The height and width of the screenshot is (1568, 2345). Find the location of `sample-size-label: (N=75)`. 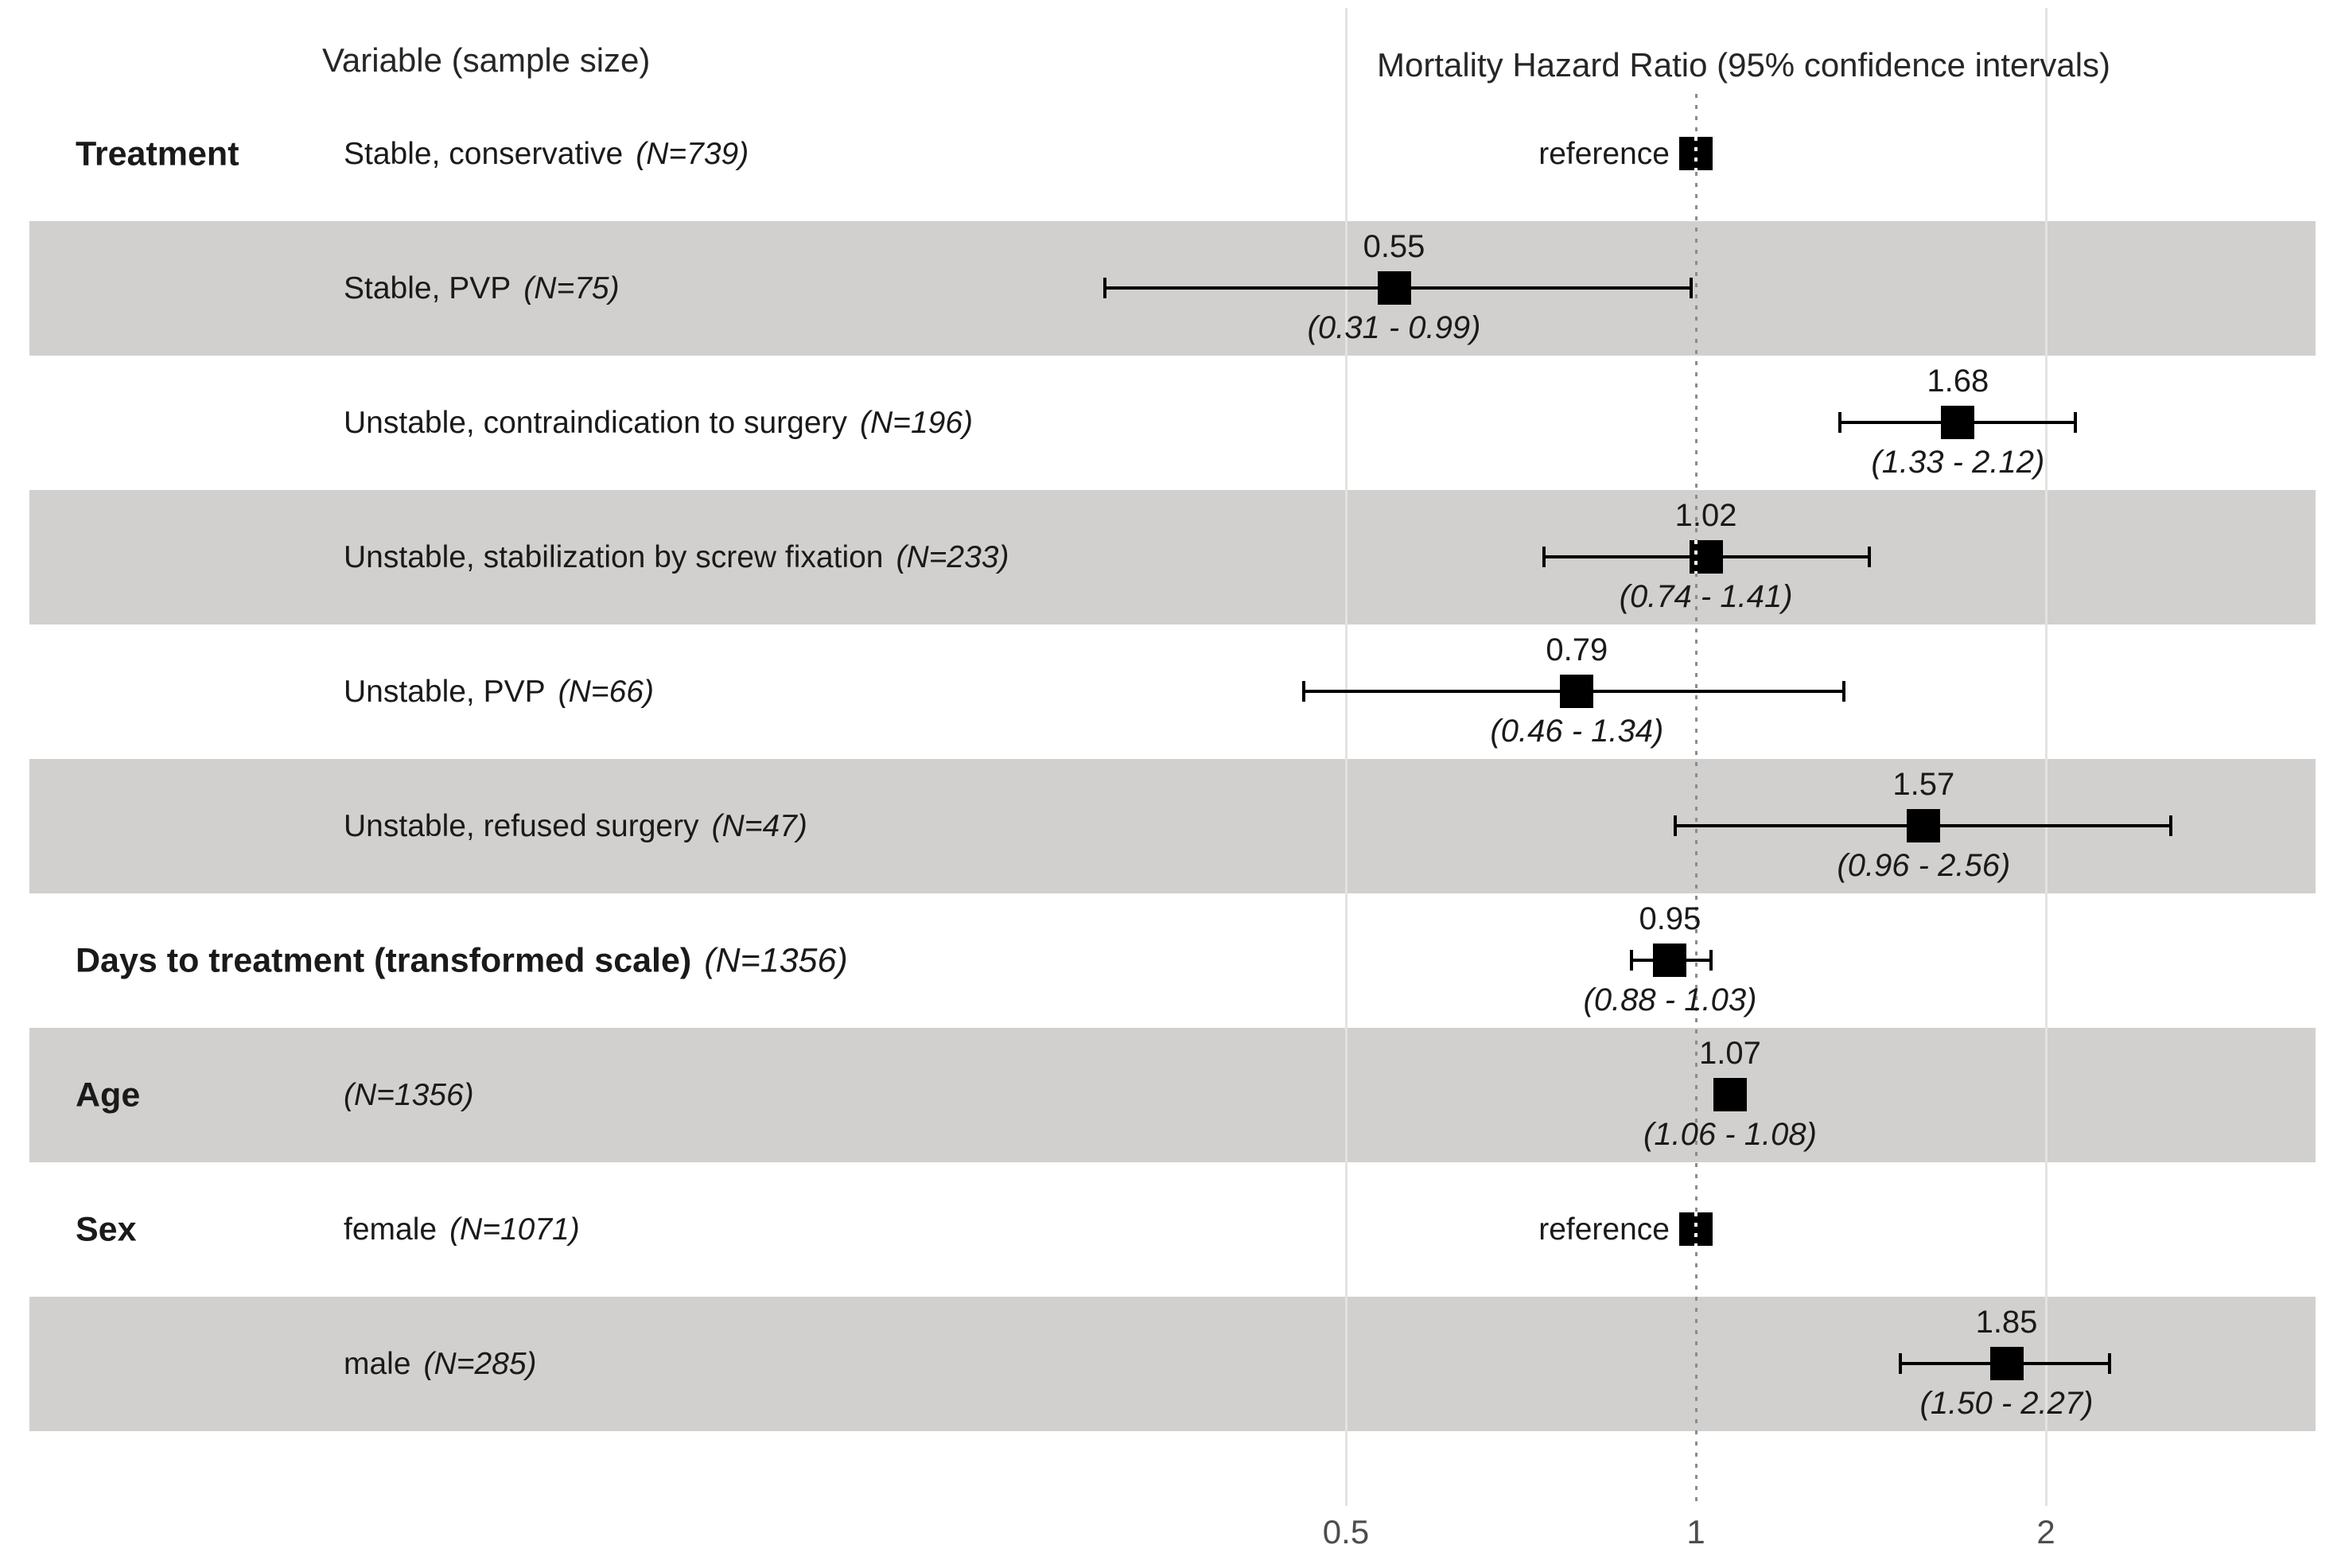

sample-size-label: (N=75) is located at coordinates (571, 287).